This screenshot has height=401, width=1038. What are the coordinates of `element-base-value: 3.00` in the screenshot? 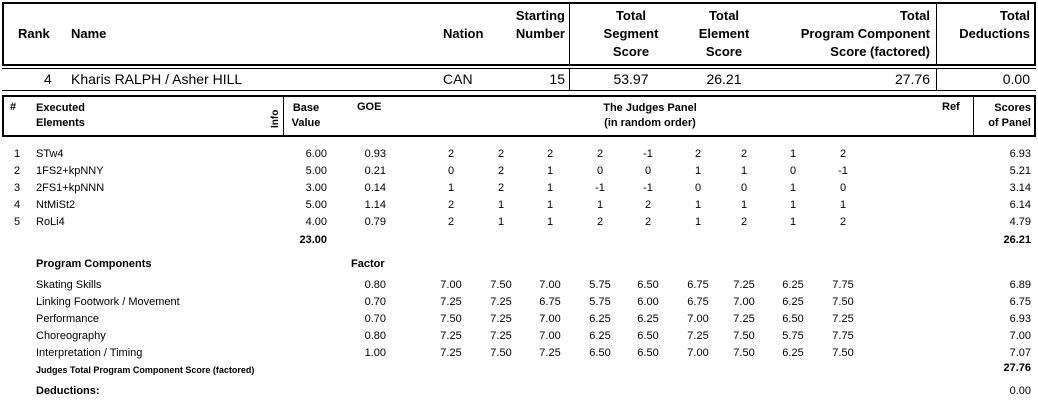 It's located at (316, 188).